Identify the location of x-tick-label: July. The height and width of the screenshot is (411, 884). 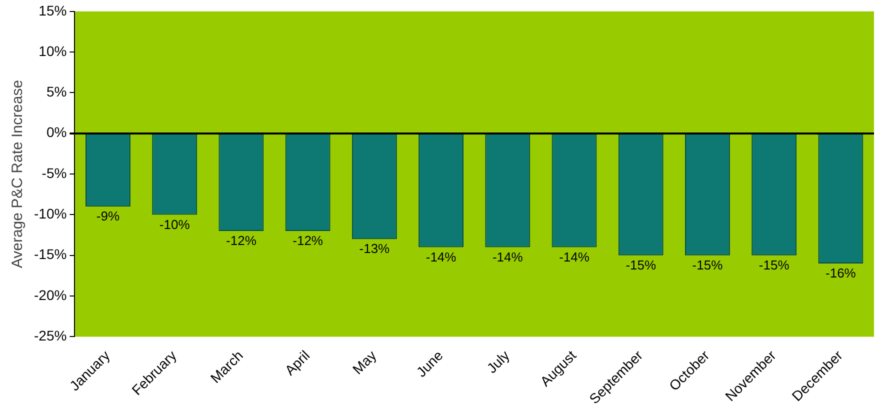
(498, 361).